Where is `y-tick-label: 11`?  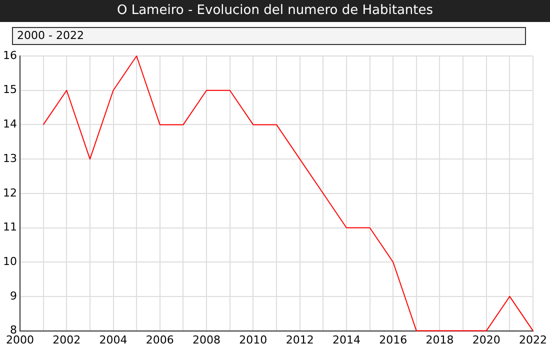 y-tick-label: 11 is located at coordinates (9, 227).